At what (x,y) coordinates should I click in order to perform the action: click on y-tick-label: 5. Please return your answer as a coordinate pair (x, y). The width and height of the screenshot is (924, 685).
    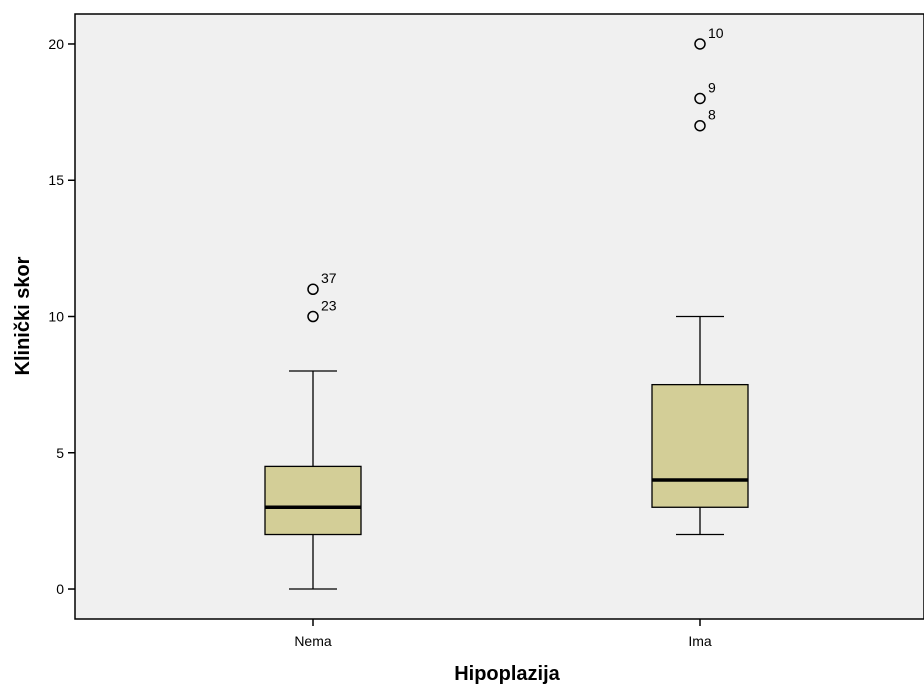
    Looking at the image, I should click on (60, 453).